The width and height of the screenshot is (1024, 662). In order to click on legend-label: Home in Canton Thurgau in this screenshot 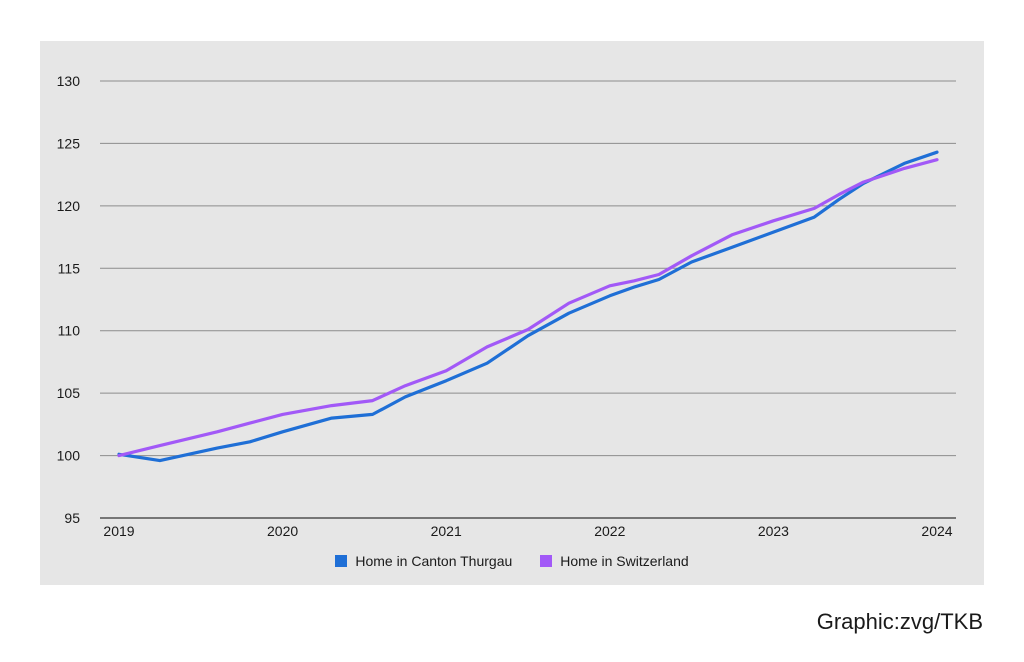, I will do `click(434, 561)`.